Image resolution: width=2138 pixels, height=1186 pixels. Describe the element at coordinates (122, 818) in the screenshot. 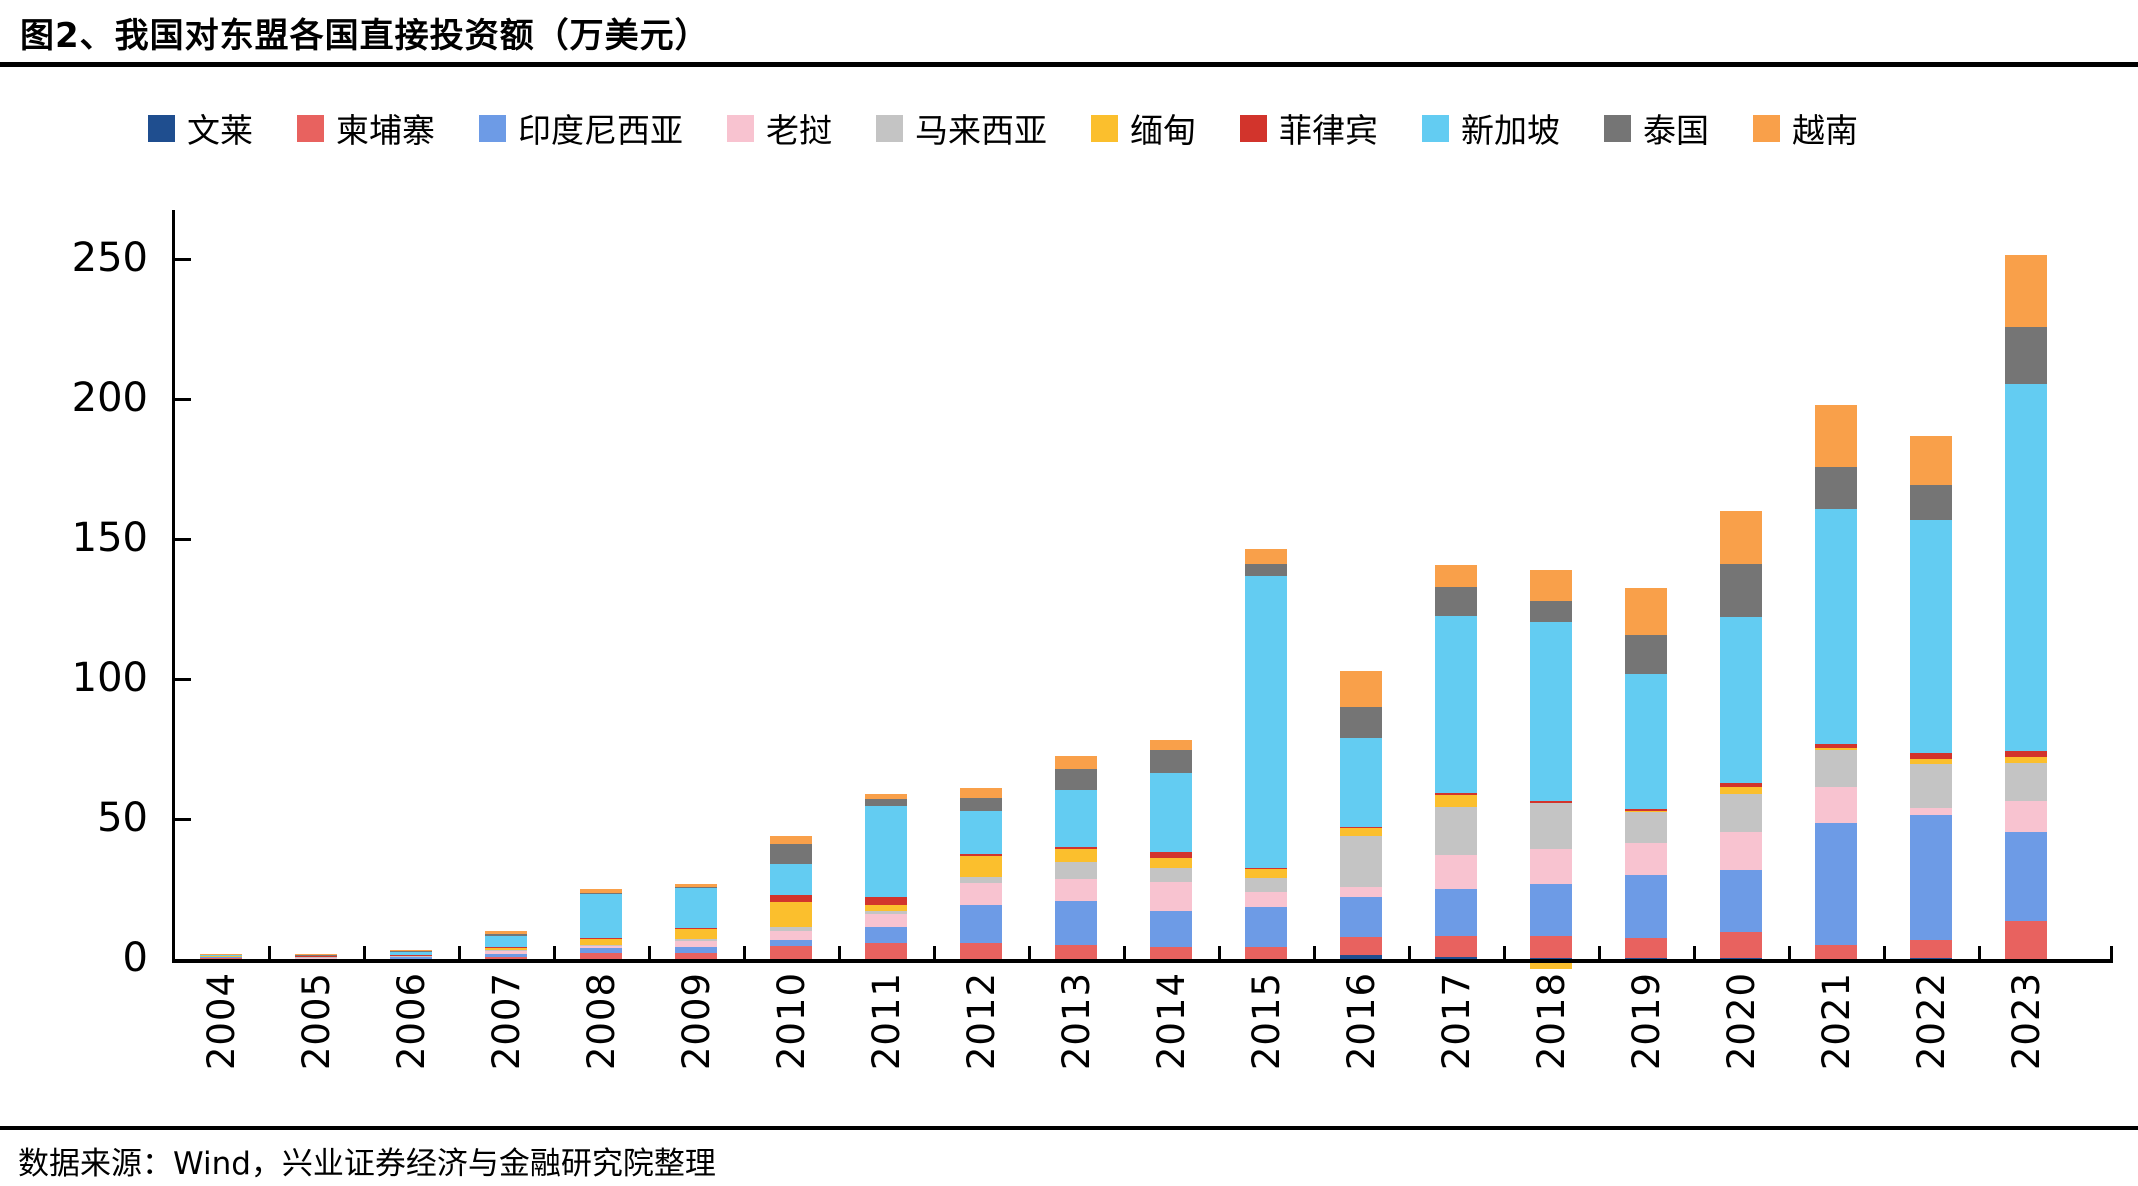

I see `y-tick-label: 50` at that location.